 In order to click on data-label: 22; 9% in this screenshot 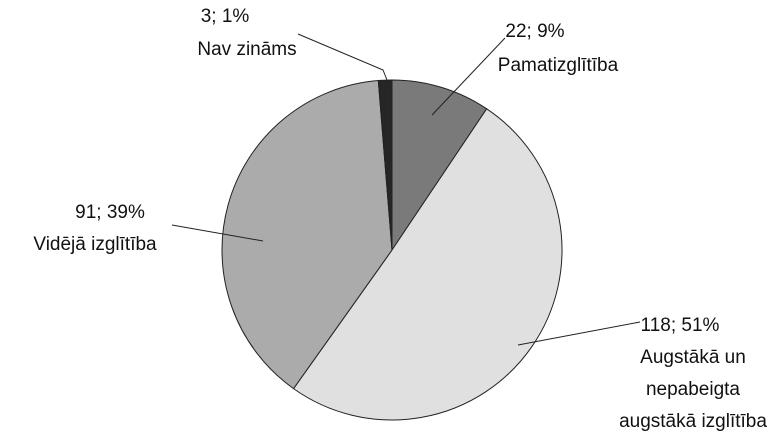, I will do `click(534, 31)`.